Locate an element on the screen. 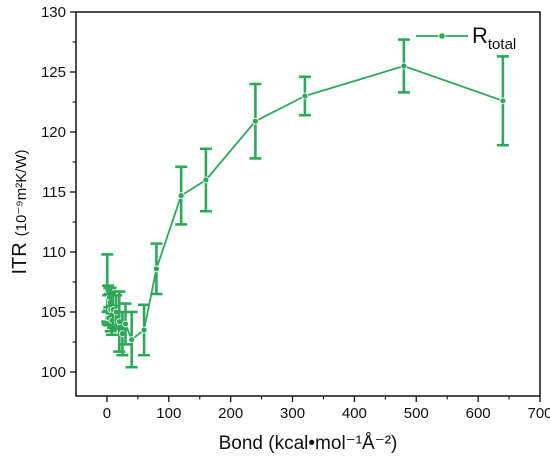 This screenshot has width=550, height=464. y-axis-title-unit: (10⁻⁹m²K/W) is located at coordinates (21, 192).